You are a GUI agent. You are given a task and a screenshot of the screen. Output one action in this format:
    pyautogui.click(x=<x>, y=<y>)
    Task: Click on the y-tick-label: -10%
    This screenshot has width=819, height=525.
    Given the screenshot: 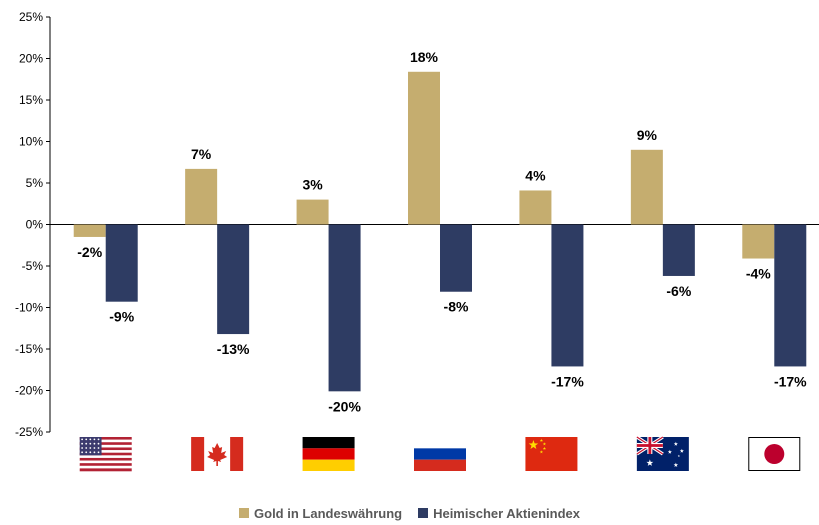 What is the action you would take?
    pyautogui.click(x=29, y=308)
    